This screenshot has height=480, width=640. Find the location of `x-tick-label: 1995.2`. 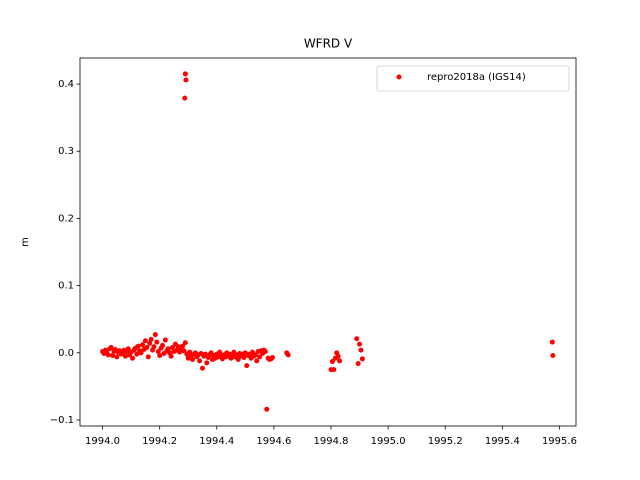

x-tick-label: 1995.2 is located at coordinates (445, 441).